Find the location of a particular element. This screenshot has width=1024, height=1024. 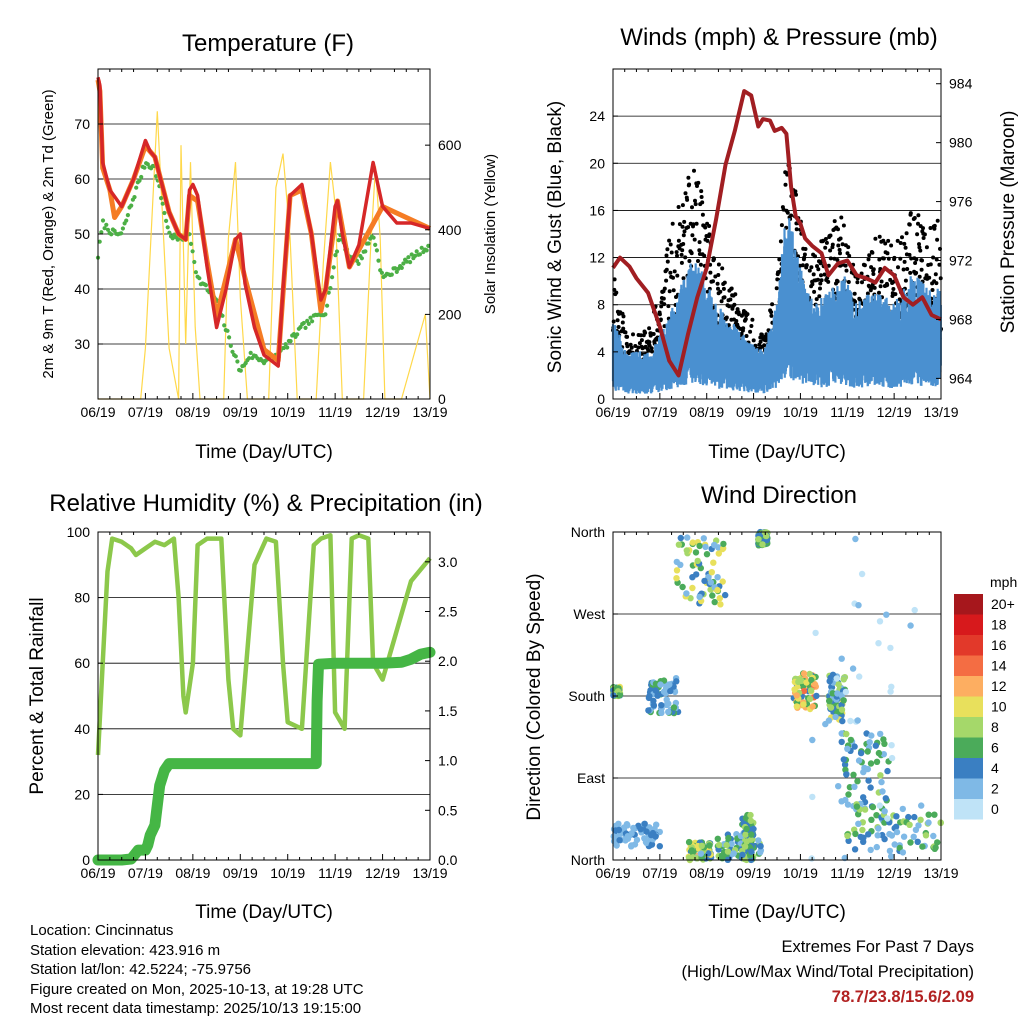

temperature-ylabel: 2m & 9m T (Red, Orange) & 2m Td (Green) is located at coordinates (48, 233).